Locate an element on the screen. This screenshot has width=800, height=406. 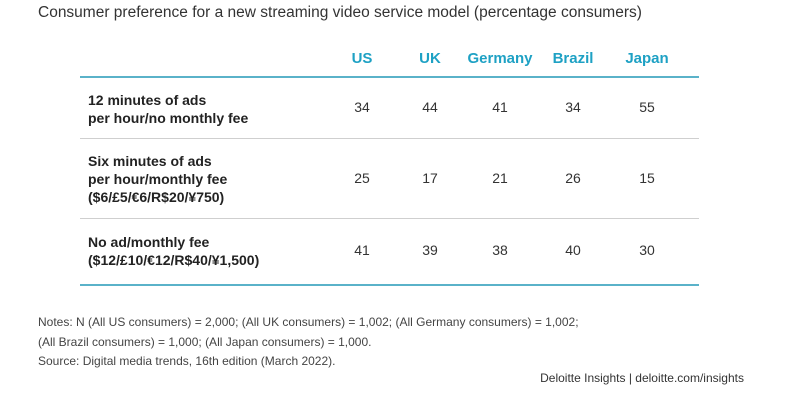
column-header-brazil: Brazil is located at coordinates (573, 58).